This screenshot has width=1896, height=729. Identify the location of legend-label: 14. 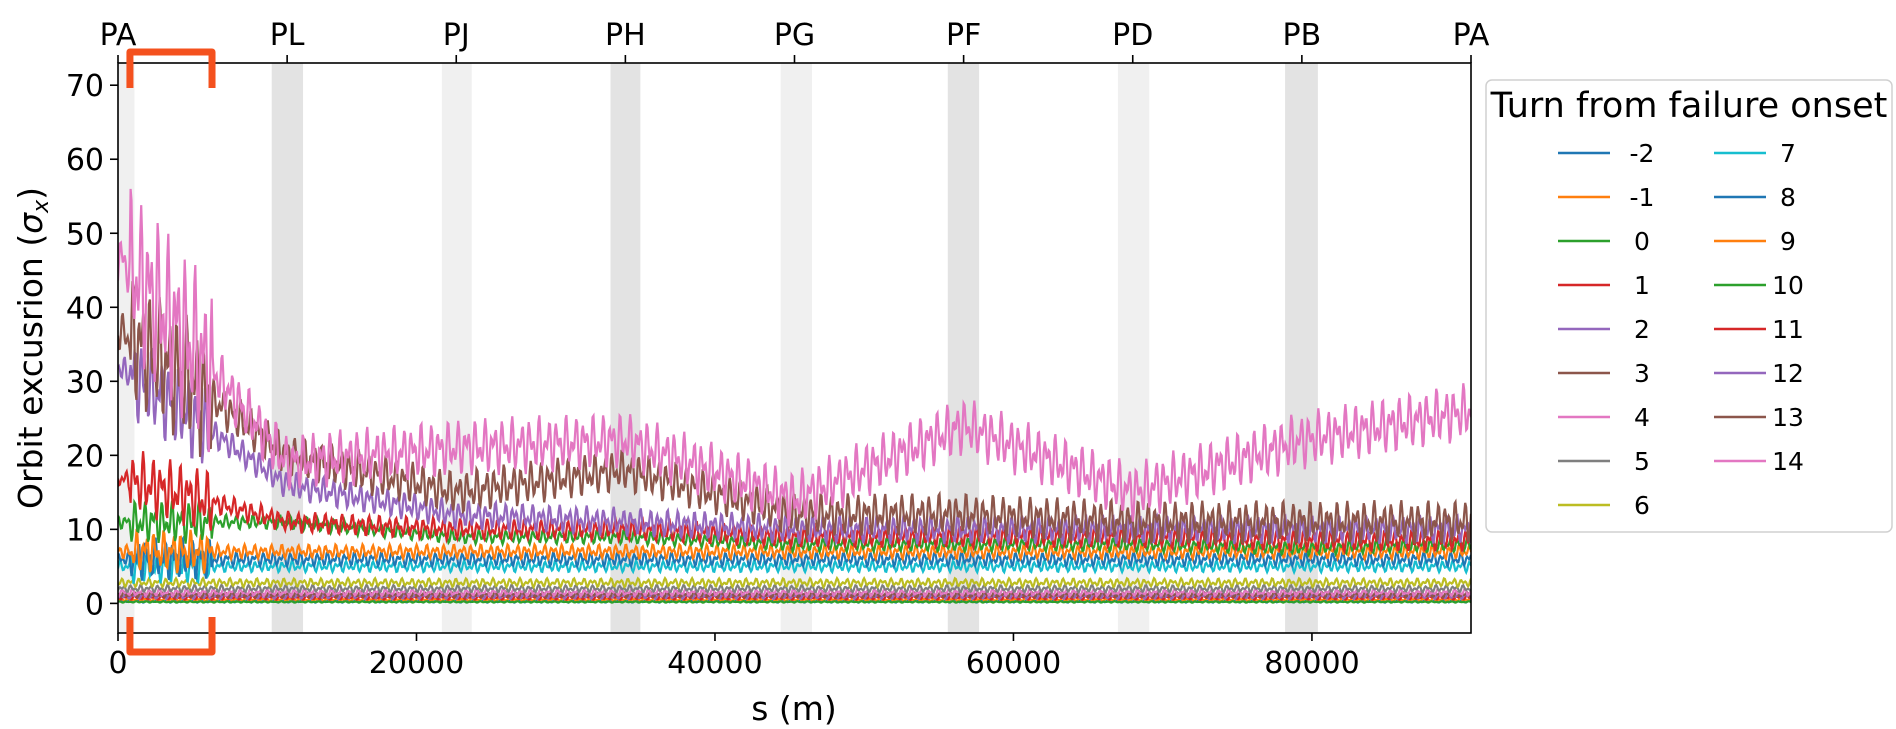
(1788, 461).